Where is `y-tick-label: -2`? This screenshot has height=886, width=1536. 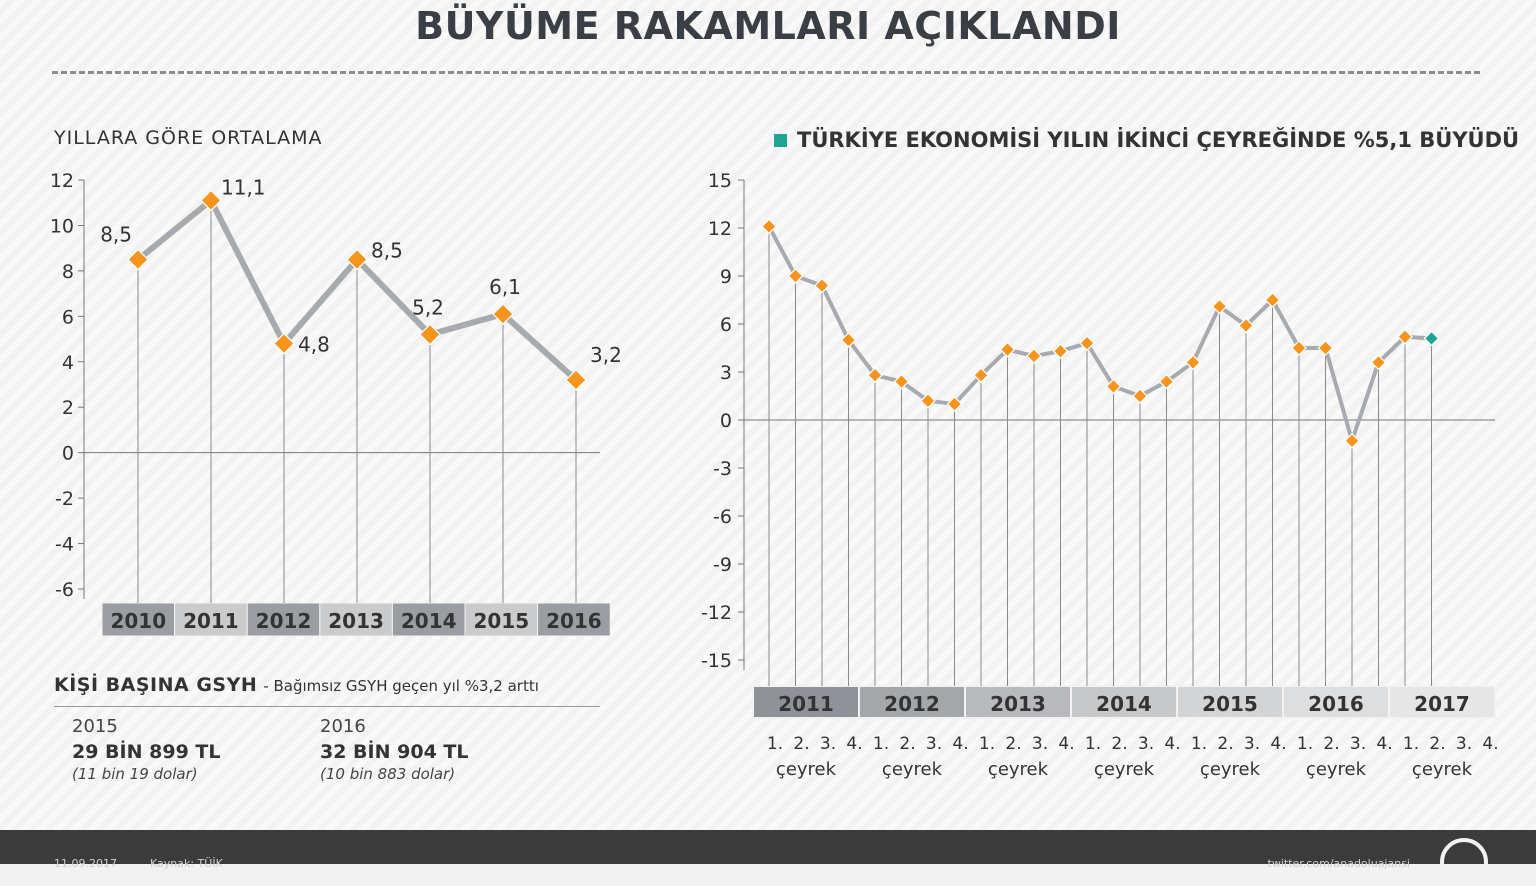
y-tick-label: -2 is located at coordinates (64, 499).